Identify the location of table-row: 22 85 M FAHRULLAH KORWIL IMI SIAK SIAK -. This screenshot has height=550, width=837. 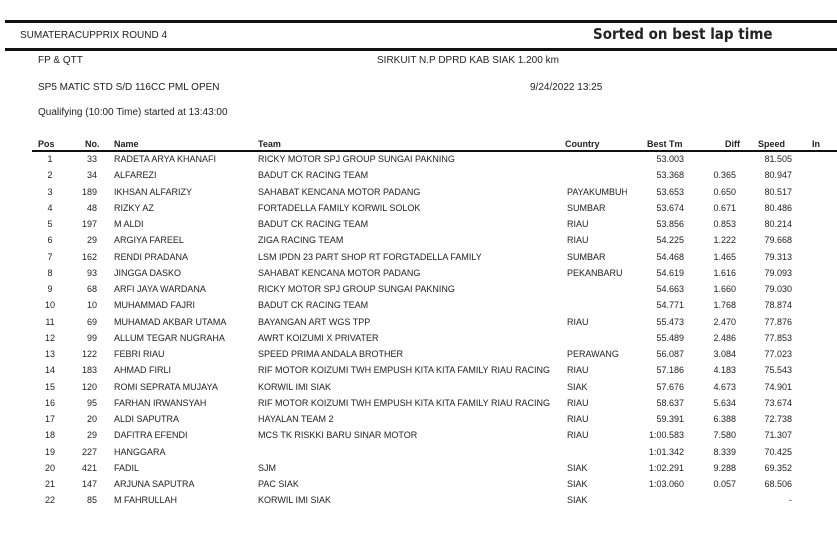
(418, 503).